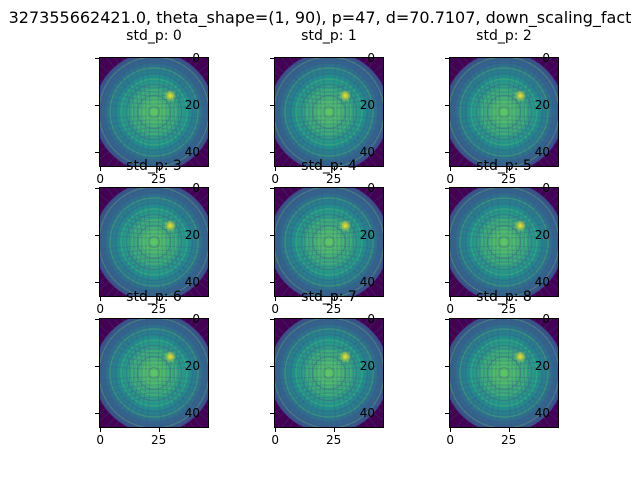 This screenshot has width=640, height=480. I want to click on subplot-4: std_p: 4 0 20 40 0 25, so click(327, 237).